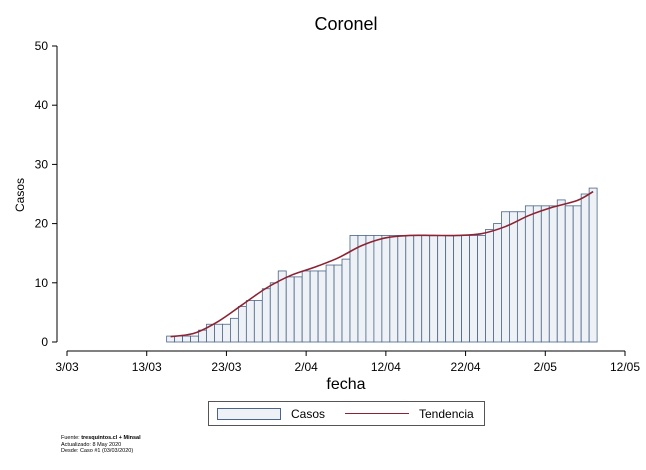 Image resolution: width=646 pixels, height=470 pixels. What do you see at coordinates (42, 105) in the screenshot?
I see `y-tick-label: 40` at bounding box center [42, 105].